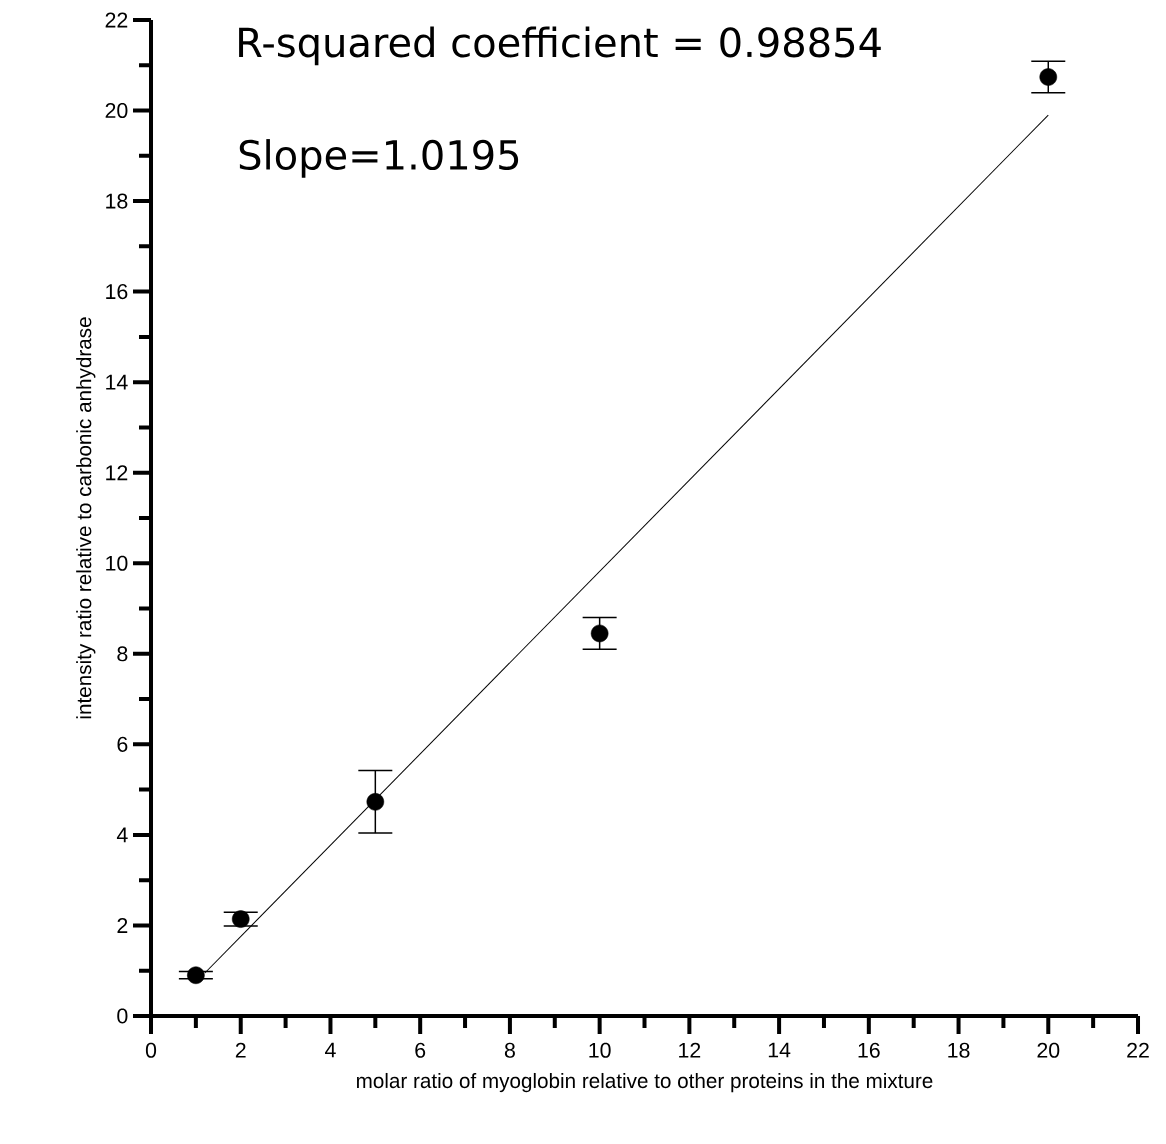 The width and height of the screenshot is (1166, 1144). I want to click on y-tick-label: 0, so click(122, 1016).